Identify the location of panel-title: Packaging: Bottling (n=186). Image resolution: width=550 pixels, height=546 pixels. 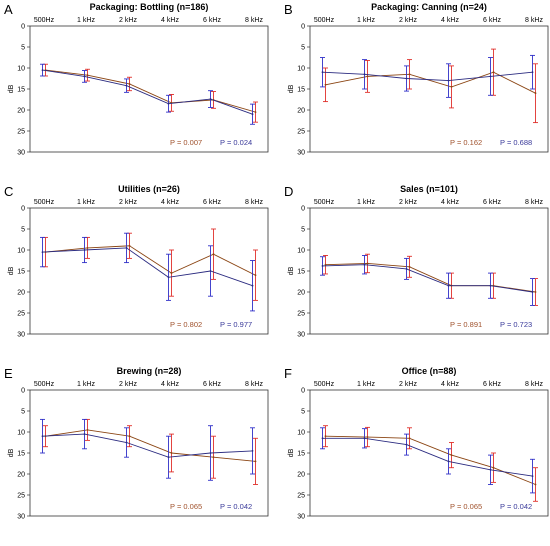
(149, 7).